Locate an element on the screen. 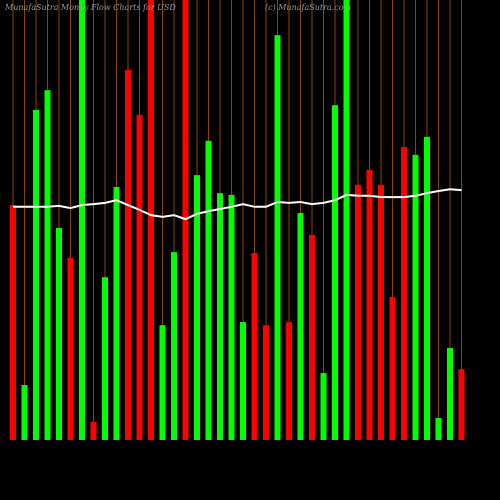 The image size is (500, 500). lines is located at coordinates (237, 204).